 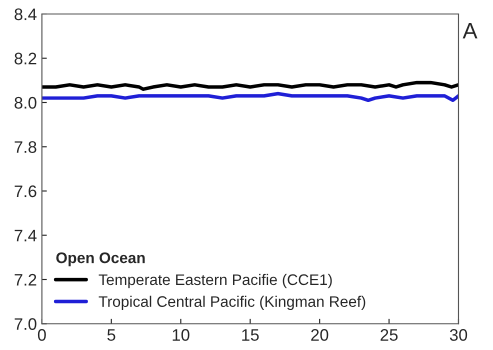 I want to click on x-tick-label: 10, so click(x=181, y=335).